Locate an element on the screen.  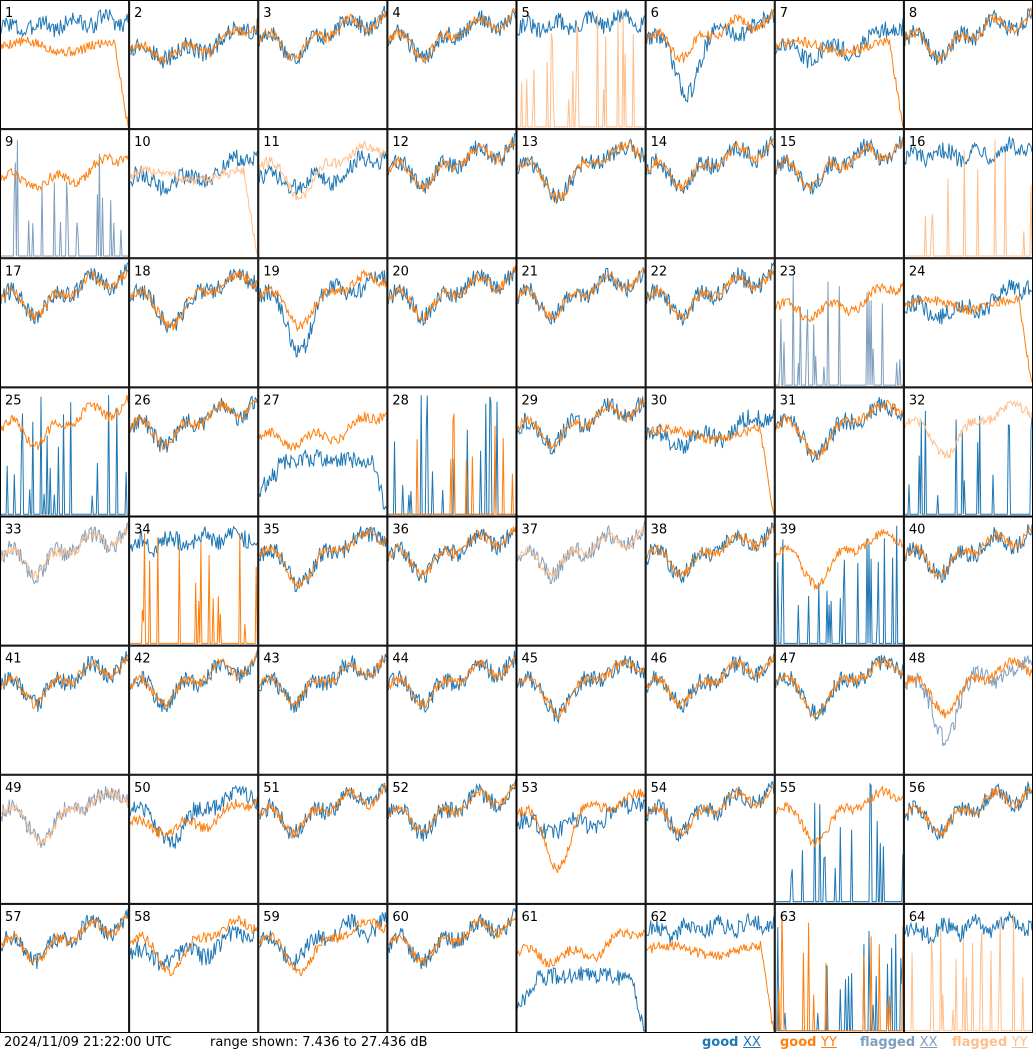
panel-19: 19 is located at coordinates (323, 323).